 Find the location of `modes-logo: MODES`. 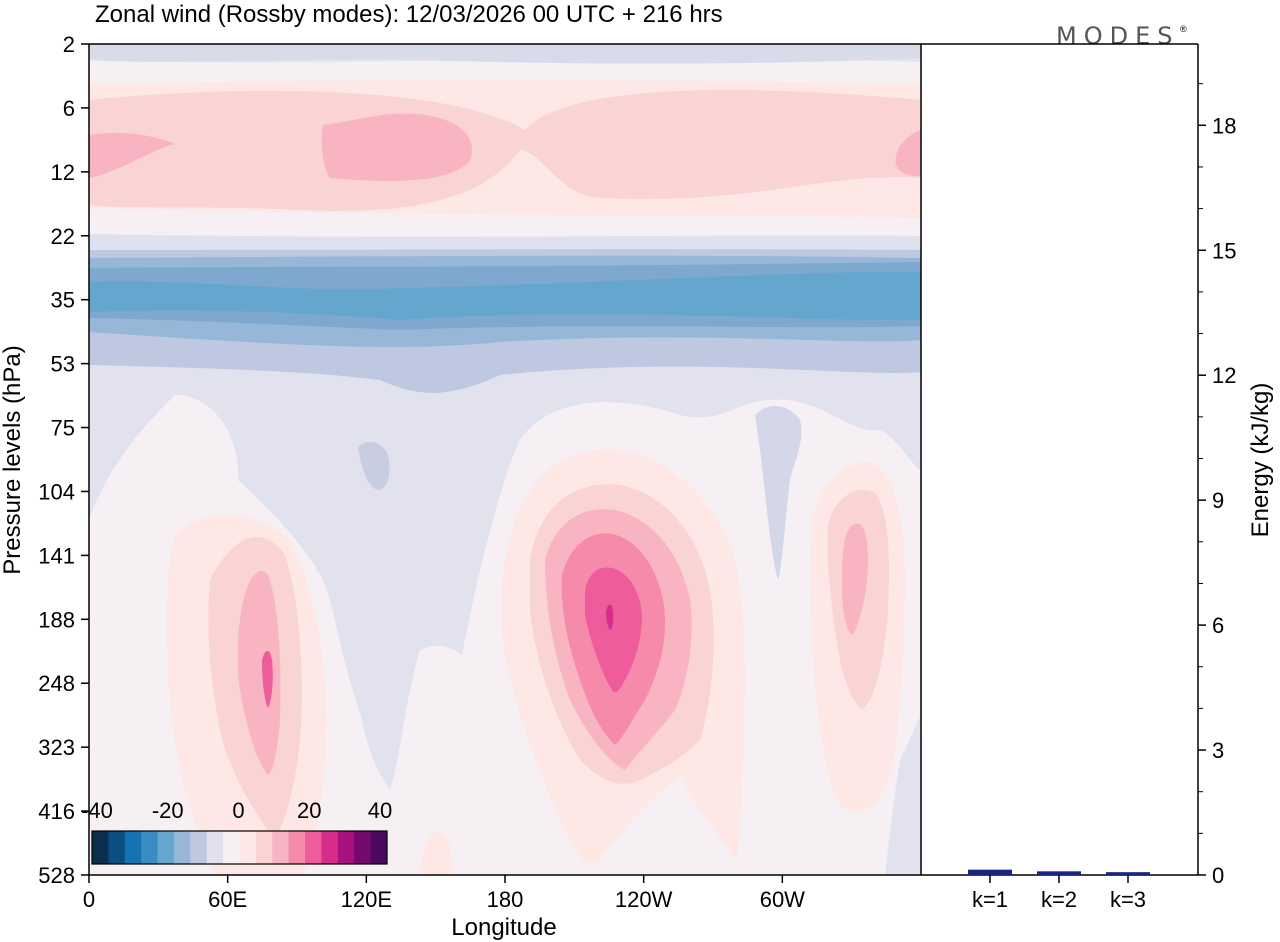

modes-logo: MODES is located at coordinates (1117, 36).